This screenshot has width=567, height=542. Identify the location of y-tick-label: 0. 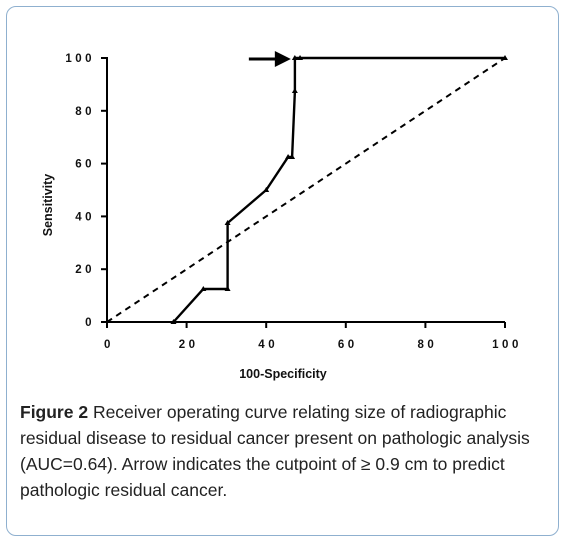
(90, 323).